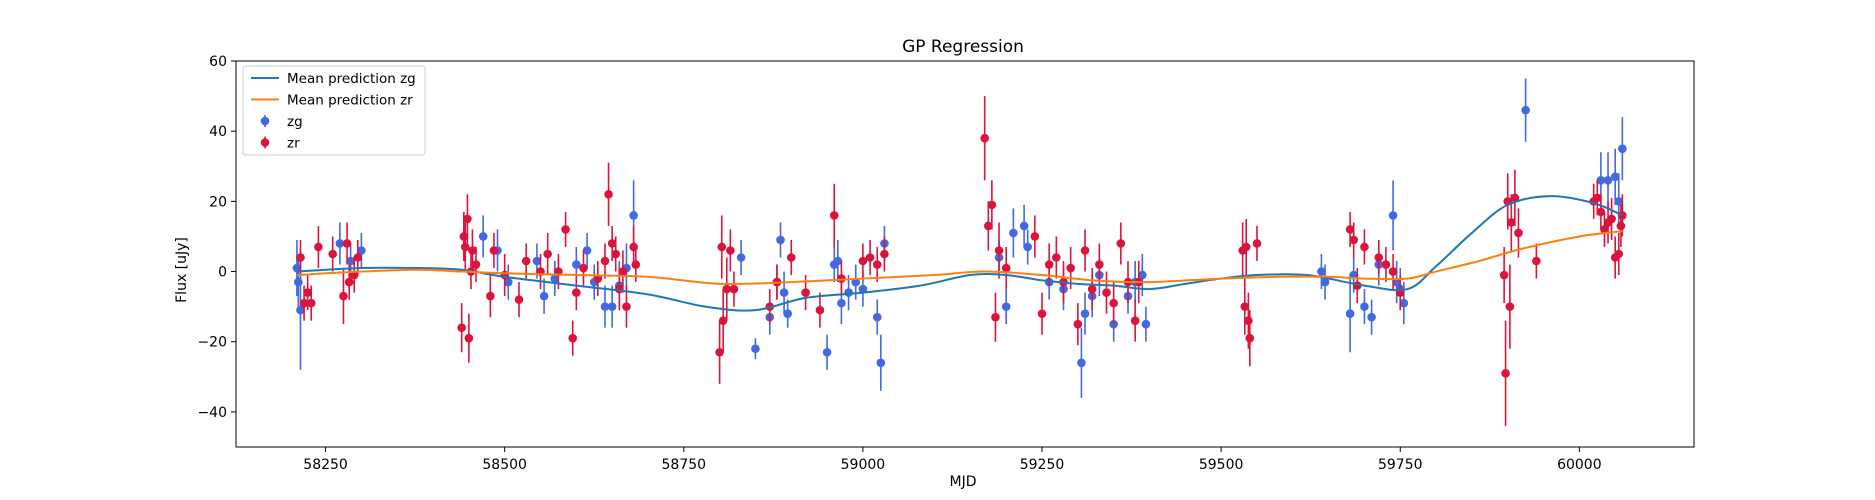  What do you see at coordinates (963, 482) in the screenshot?
I see `x-axis-label: MJD` at bounding box center [963, 482].